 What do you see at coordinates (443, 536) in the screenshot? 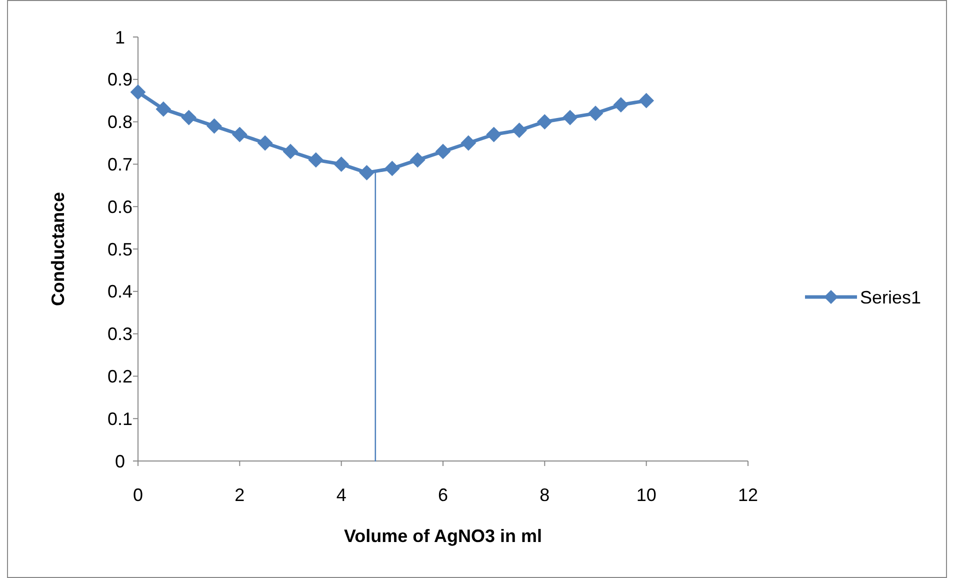
I see `x-axis-title: Volume of AgNO3 in ml` at bounding box center [443, 536].